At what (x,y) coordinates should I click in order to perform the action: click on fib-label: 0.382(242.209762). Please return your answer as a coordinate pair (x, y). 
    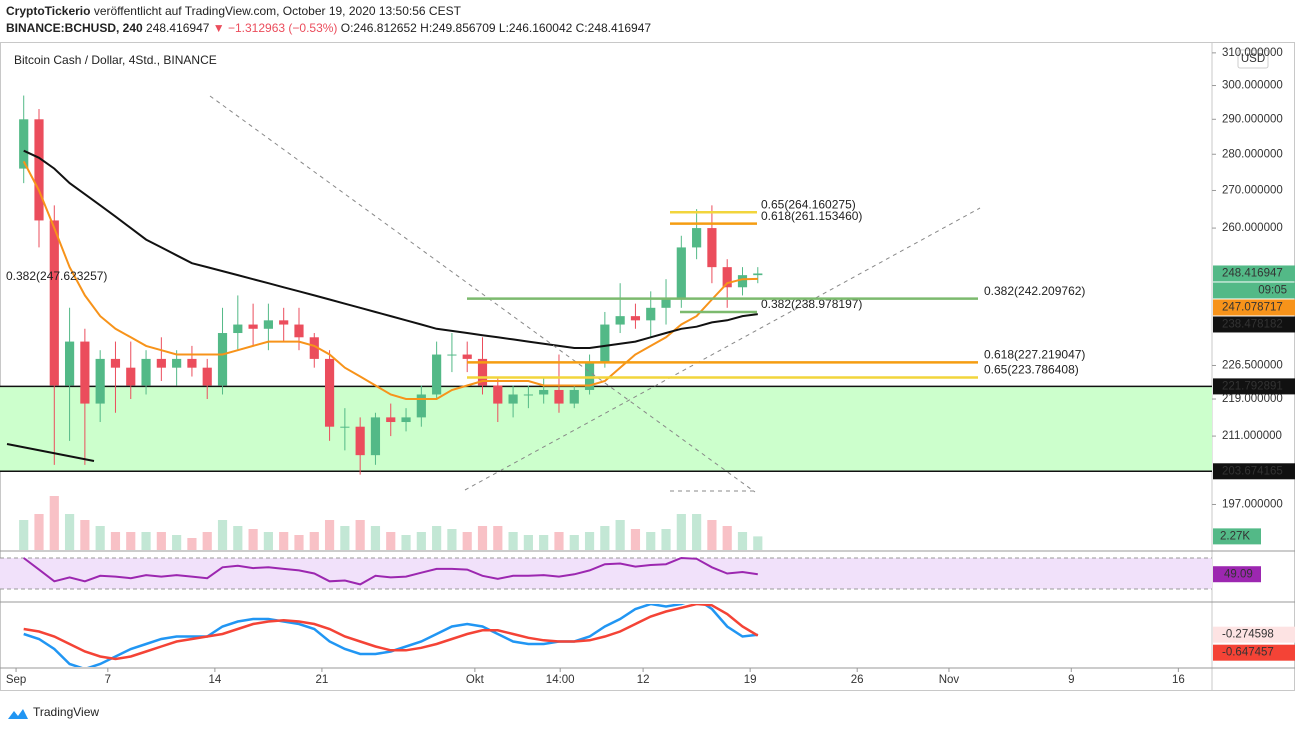
    Looking at the image, I should click on (1034, 291).